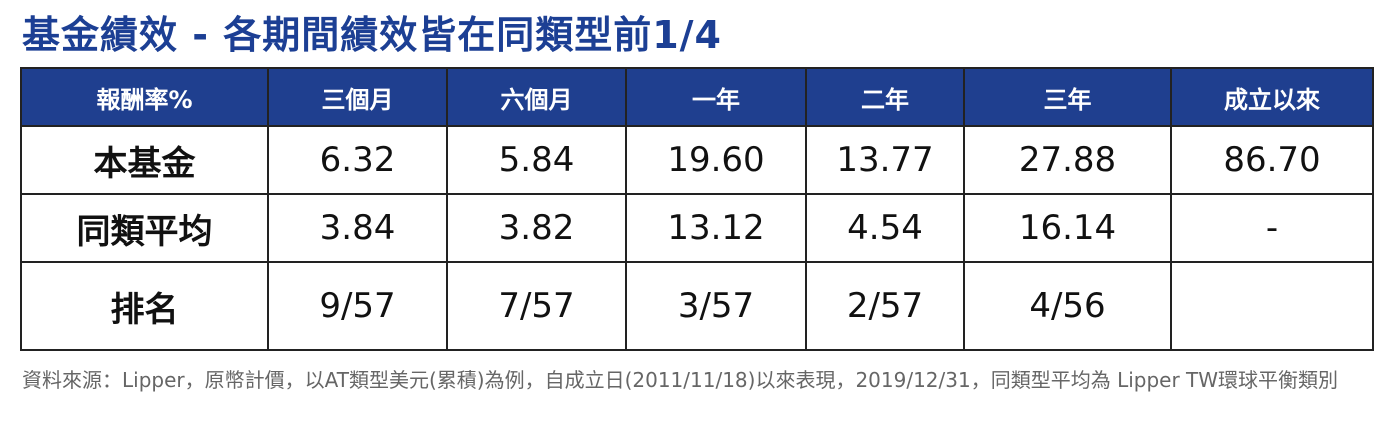  I want to click on table-cell: 9/57, so click(357, 306).